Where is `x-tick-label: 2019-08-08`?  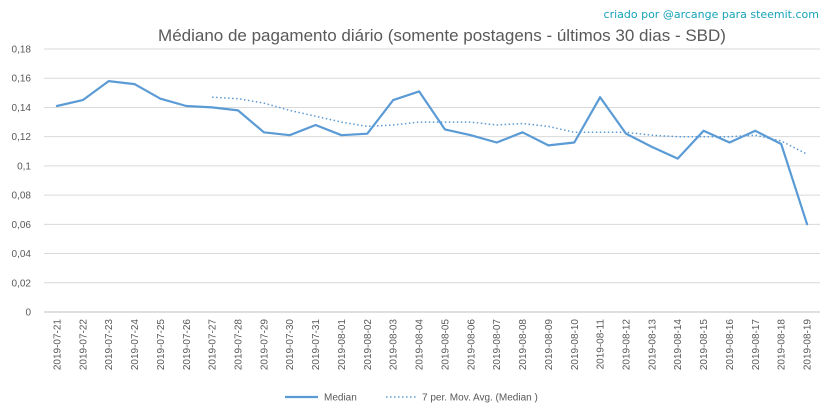
x-tick-label: 2019-08-08 is located at coordinates (523, 345).